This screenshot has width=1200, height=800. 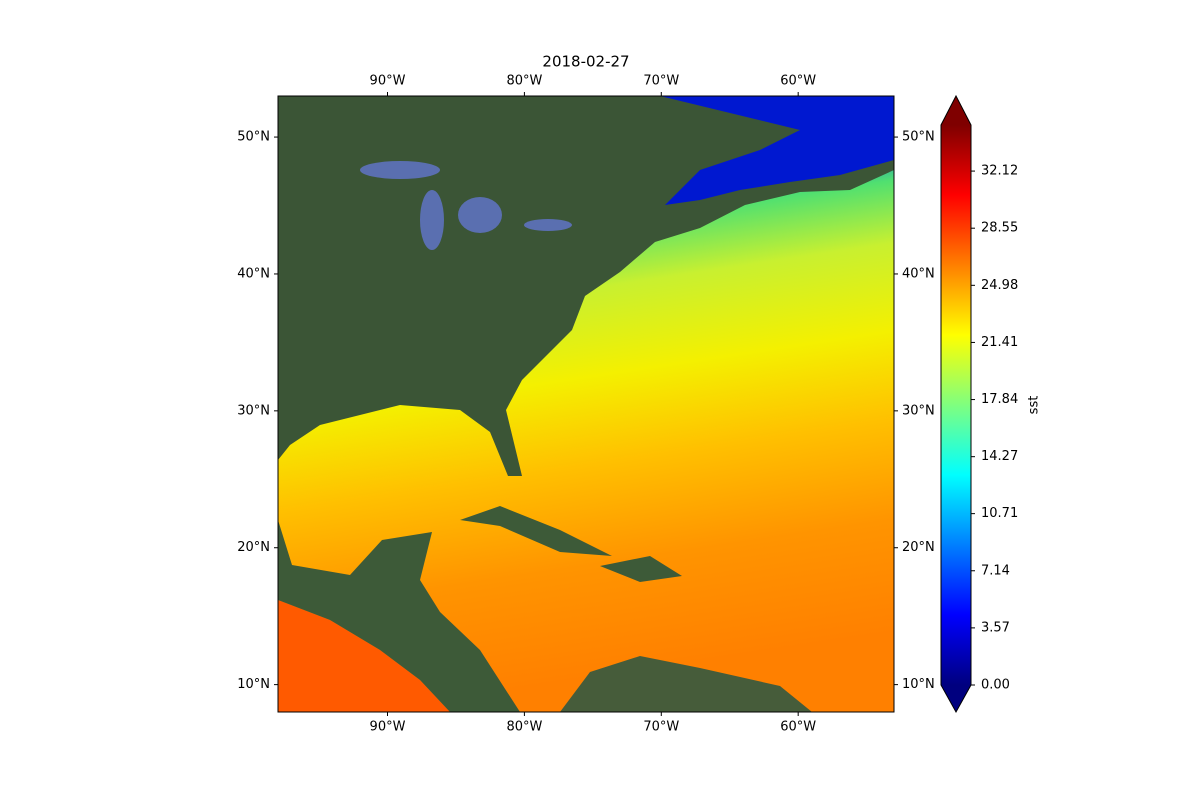 What do you see at coordinates (999, 399) in the screenshot?
I see `colorbar-tick-label: 17.84` at bounding box center [999, 399].